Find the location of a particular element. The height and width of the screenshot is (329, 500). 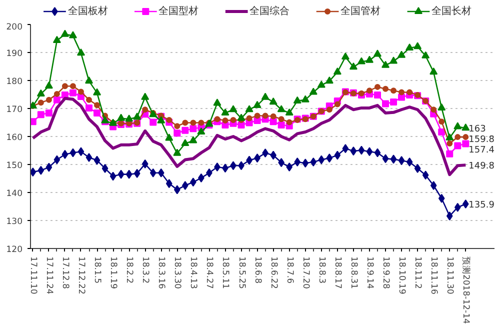

x-tick-label: 18.11.30 is located at coordinates (449, 275).